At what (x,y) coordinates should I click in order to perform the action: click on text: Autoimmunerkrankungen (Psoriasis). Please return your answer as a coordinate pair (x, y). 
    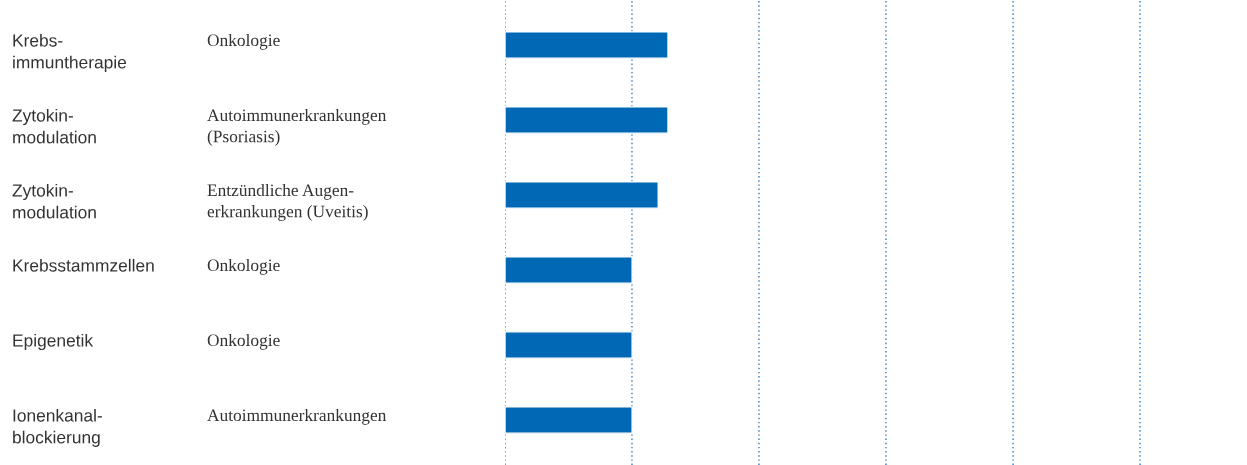
    Looking at the image, I should click on (297, 127).